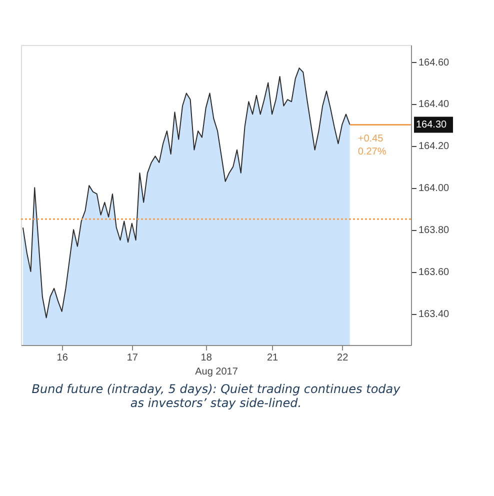 Image resolution: width=494 pixels, height=496 pixels. I want to click on x-tick-label: 22, so click(343, 358).